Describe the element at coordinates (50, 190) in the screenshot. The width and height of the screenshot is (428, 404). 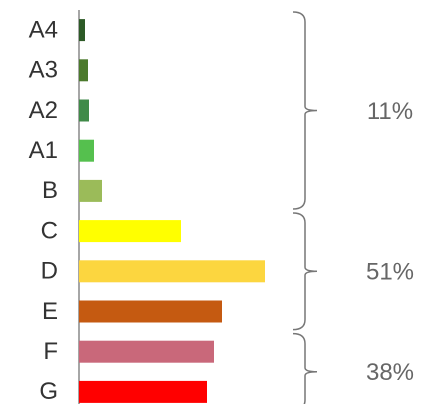
I see `category-label: B` at that location.